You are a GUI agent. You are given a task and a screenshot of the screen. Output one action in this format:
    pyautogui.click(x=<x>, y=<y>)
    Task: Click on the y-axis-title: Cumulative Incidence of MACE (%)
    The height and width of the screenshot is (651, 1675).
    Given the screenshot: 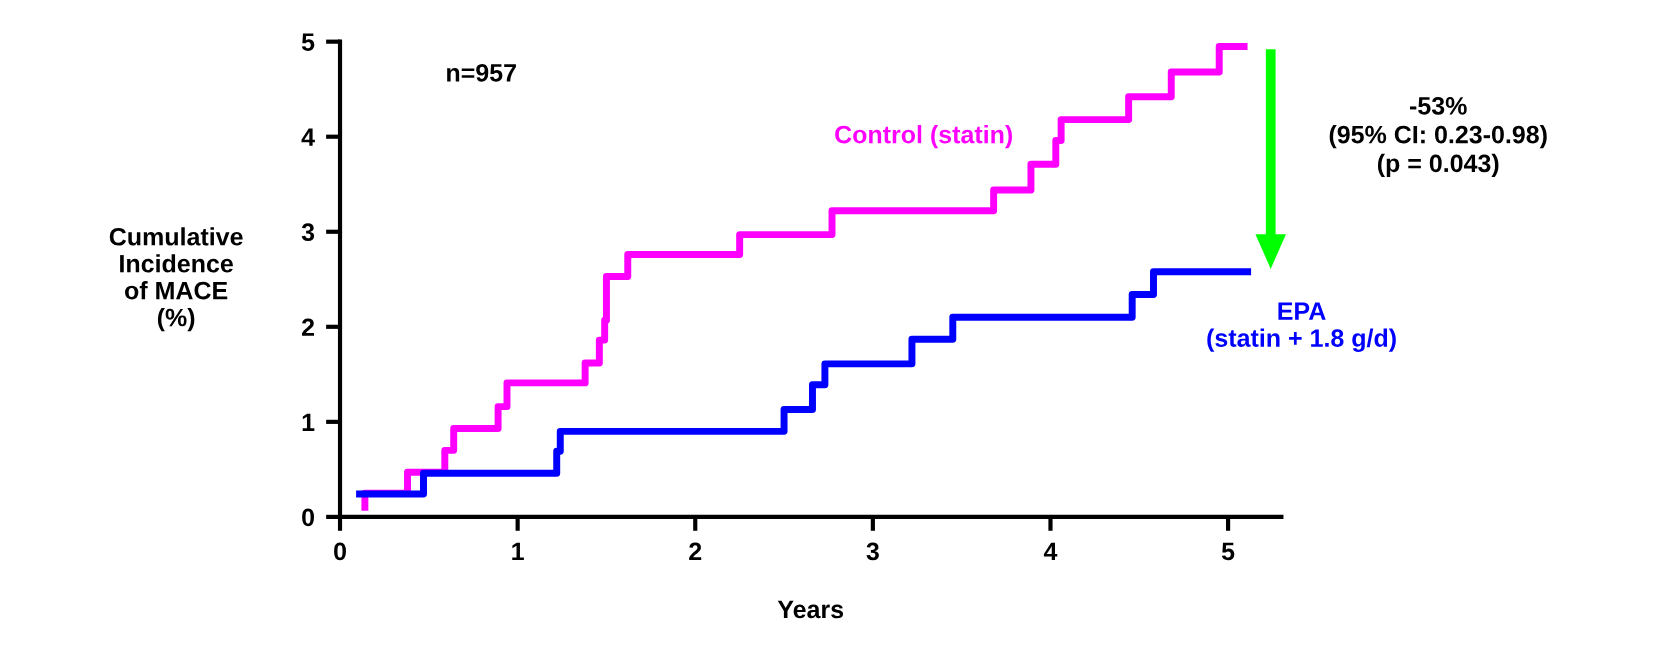 What is the action you would take?
    pyautogui.click(x=176, y=279)
    